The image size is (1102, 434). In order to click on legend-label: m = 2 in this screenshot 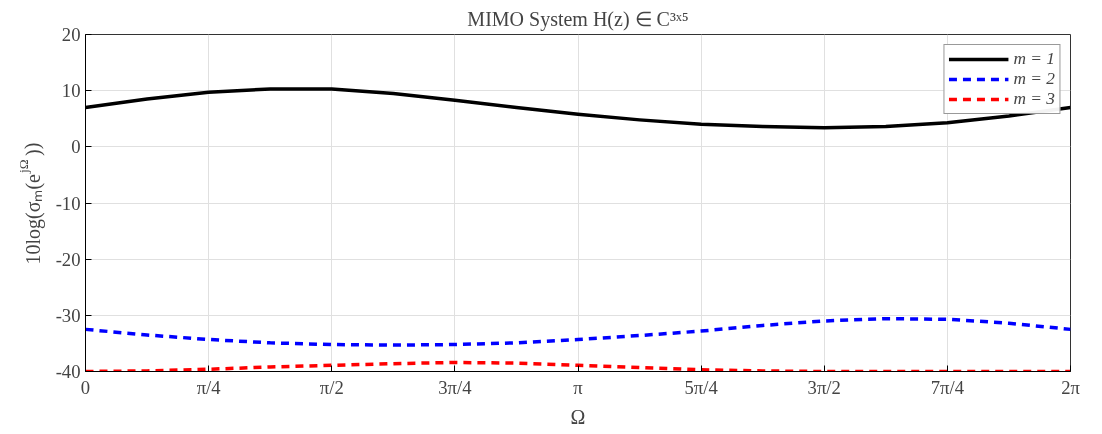, I will do `click(1034, 79)`.